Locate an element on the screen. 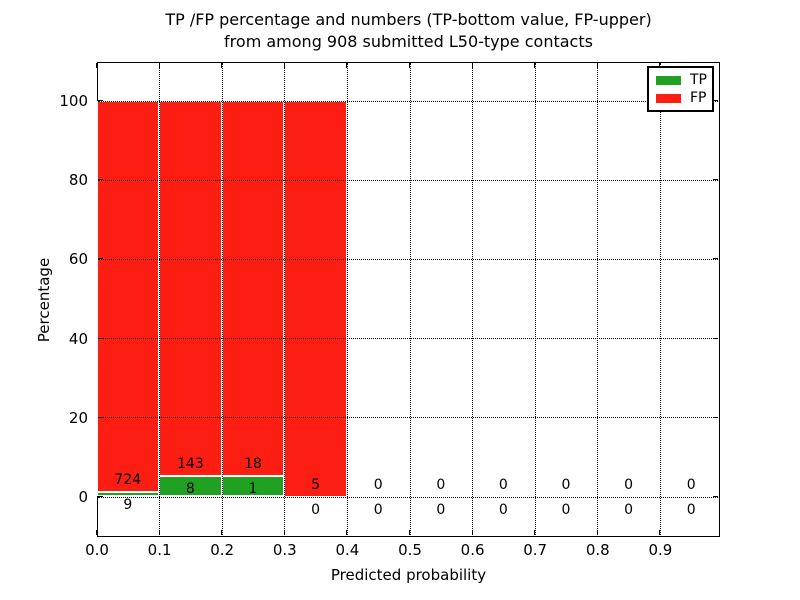 The width and height of the screenshot is (800, 600). x-tick-label: 0.8 is located at coordinates (597, 550).